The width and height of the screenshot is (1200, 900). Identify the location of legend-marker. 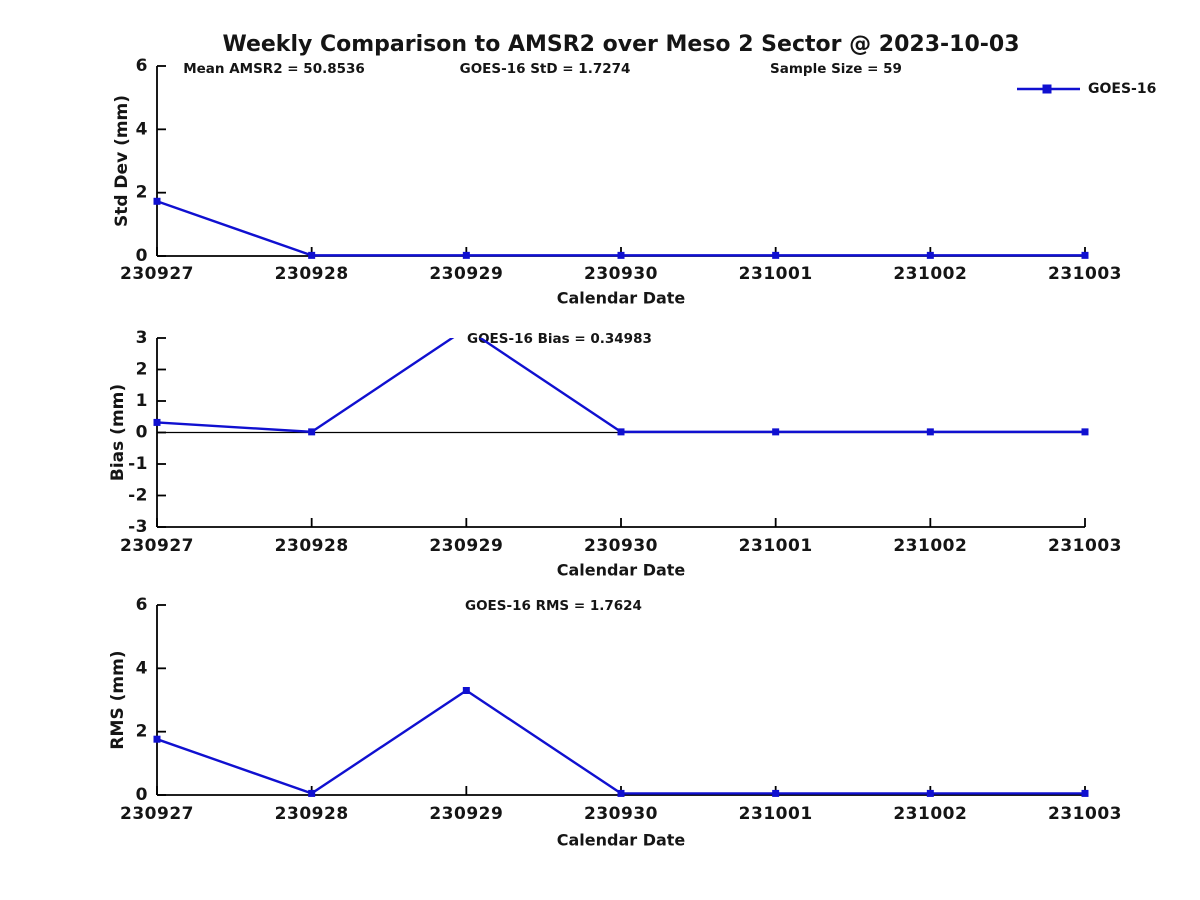
(1047, 89).